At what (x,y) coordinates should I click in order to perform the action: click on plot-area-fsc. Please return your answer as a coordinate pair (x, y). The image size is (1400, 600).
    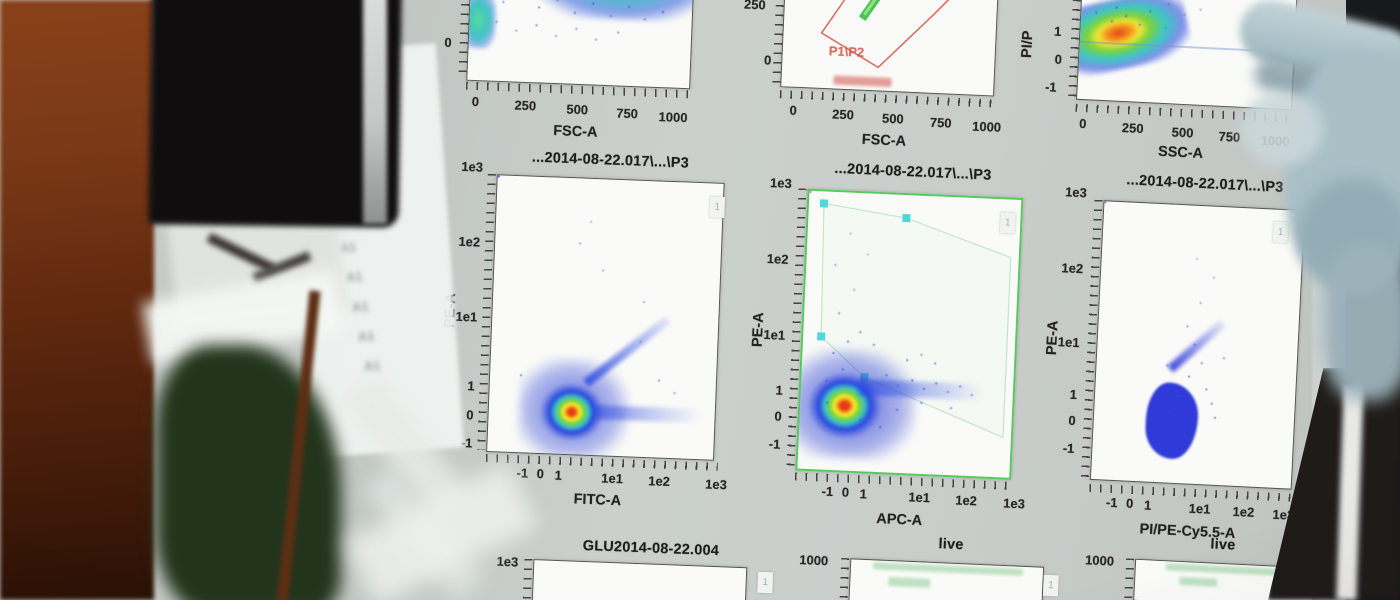
    Looking at the image, I should click on (581, 45).